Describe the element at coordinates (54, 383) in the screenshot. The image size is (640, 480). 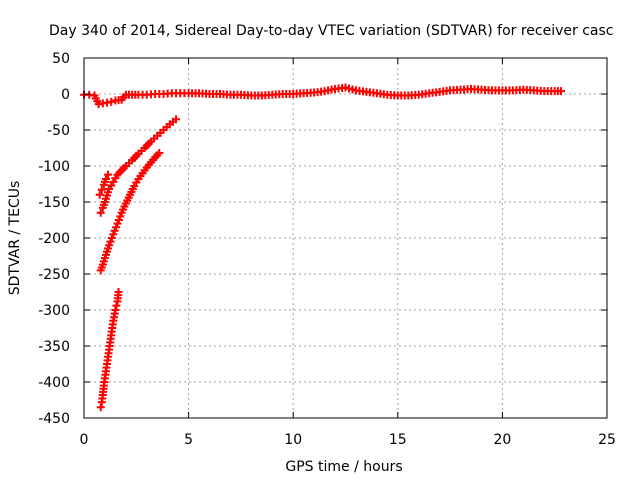
I see `y-tick-label: -400` at that location.